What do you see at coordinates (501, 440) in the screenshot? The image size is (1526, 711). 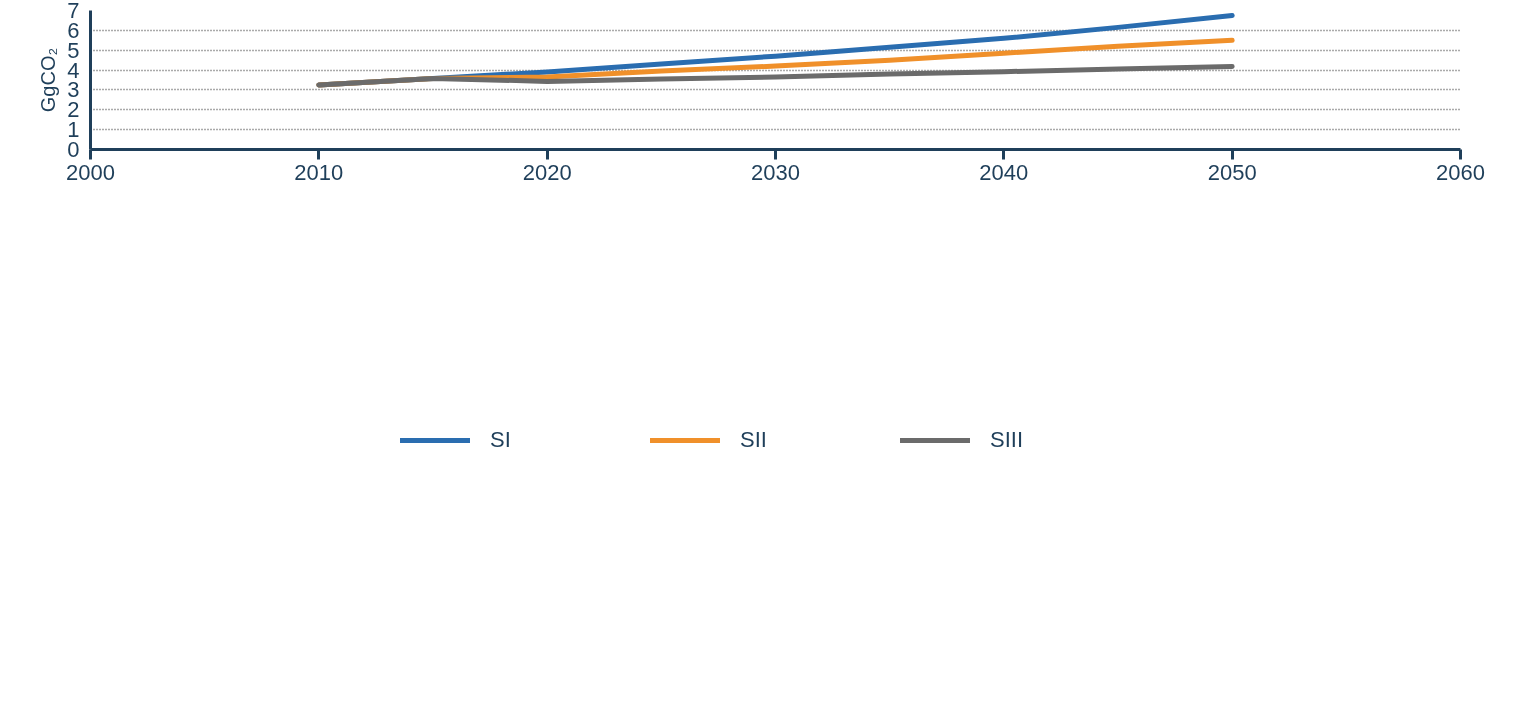 I see `legend-label: SI` at bounding box center [501, 440].